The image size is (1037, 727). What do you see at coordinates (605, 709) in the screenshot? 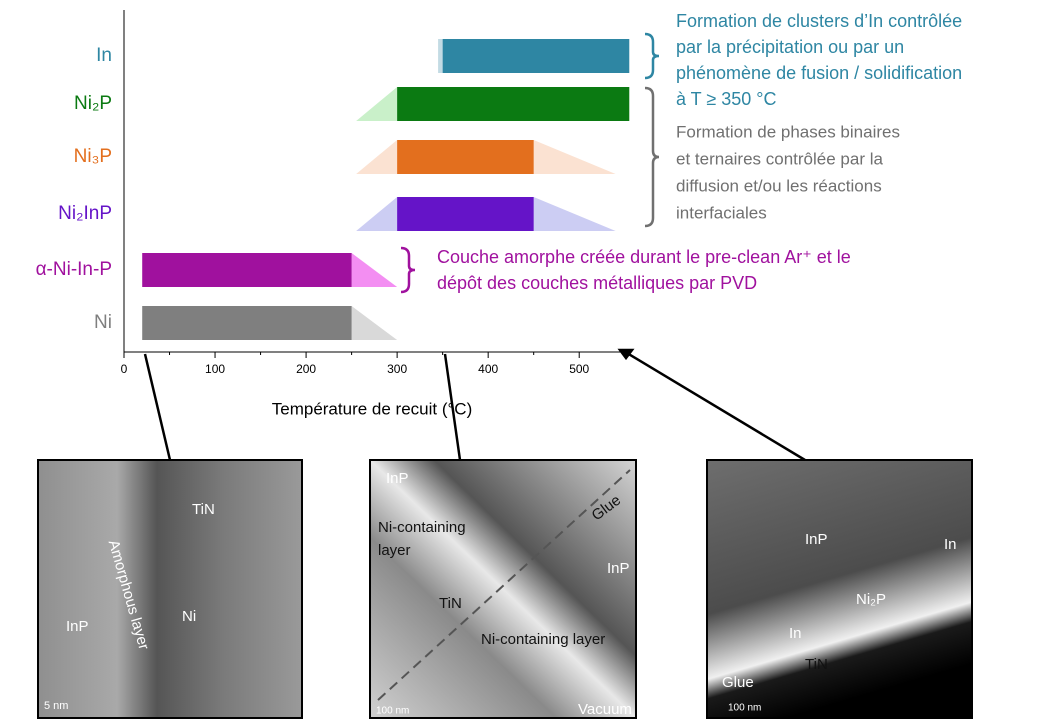
I see `image-label: Vacuum` at bounding box center [605, 709].